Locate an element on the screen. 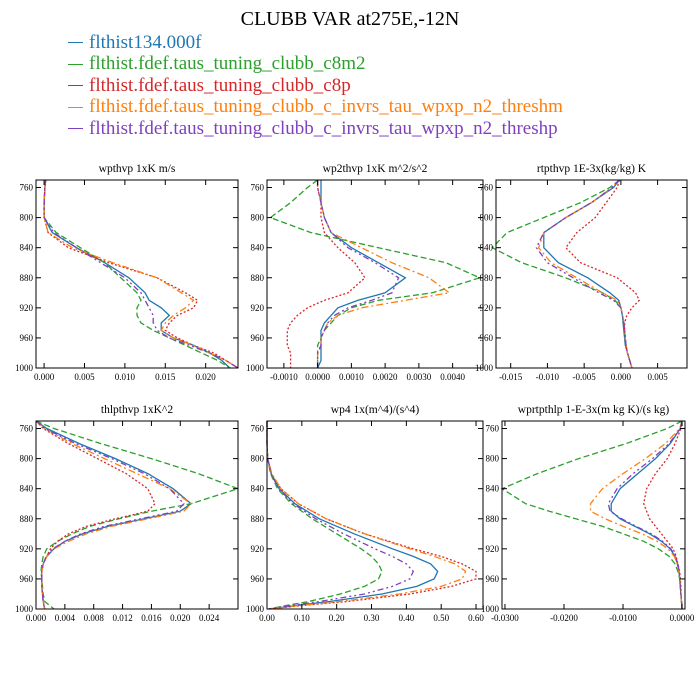  x-tick-label: 0.005 is located at coordinates (84, 377).